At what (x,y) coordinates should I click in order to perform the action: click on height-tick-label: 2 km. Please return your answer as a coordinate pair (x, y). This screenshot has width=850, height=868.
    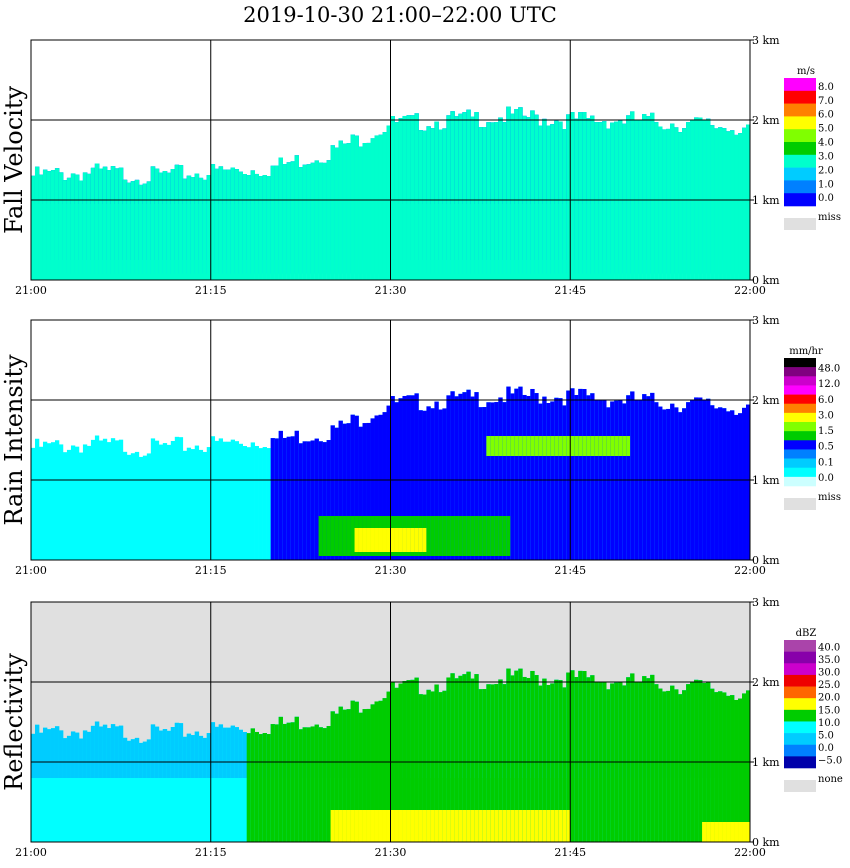
    Looking at the image, I should click on (766, 682).